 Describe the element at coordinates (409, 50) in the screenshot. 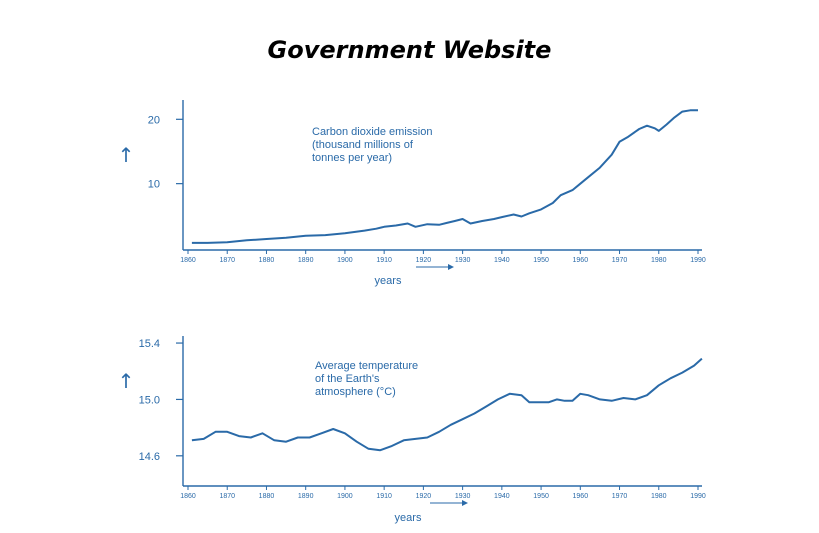

I see `page-title: Government Website` at that location.